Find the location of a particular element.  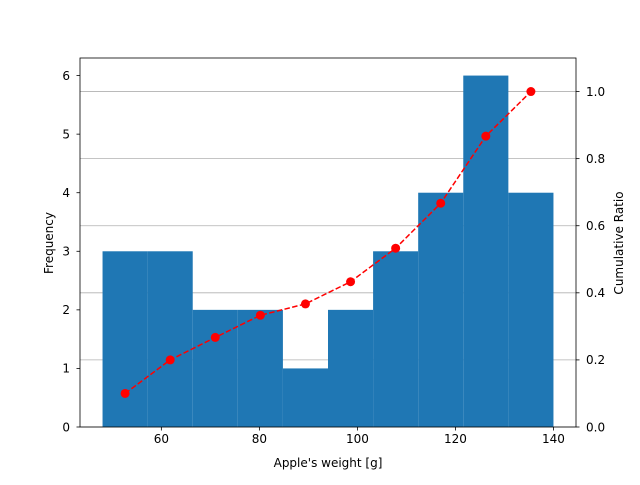

x-tick-label: 120 is located at coordinates (455, 439).